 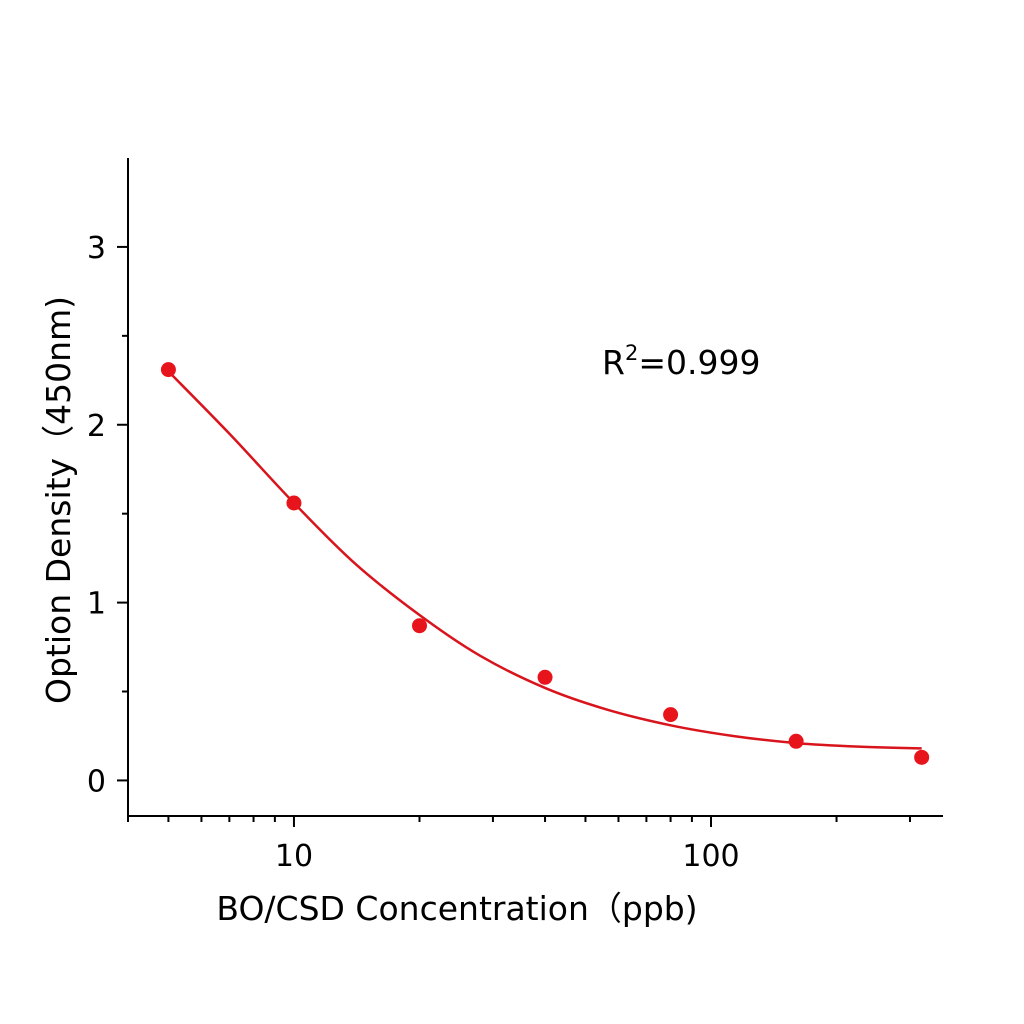 What do you see at coordinates (96, 604) in the screenshot?
I see `y-tick-label: 1` at bounding box center [96, 604].